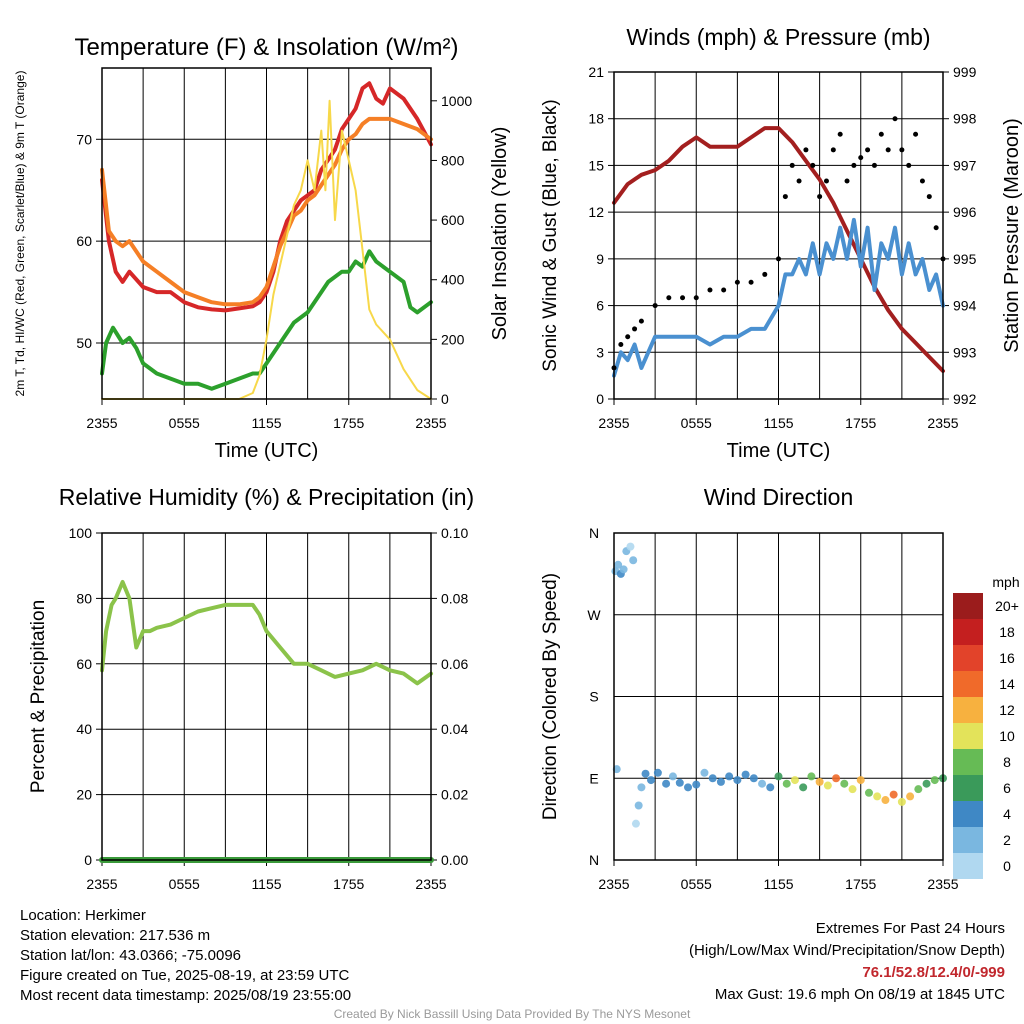 This screenshot has height=1024, width=1024. What do you see at coordinates (266, 320) in the screenshot?
I see `series-td` at bounding box center [266, 320].